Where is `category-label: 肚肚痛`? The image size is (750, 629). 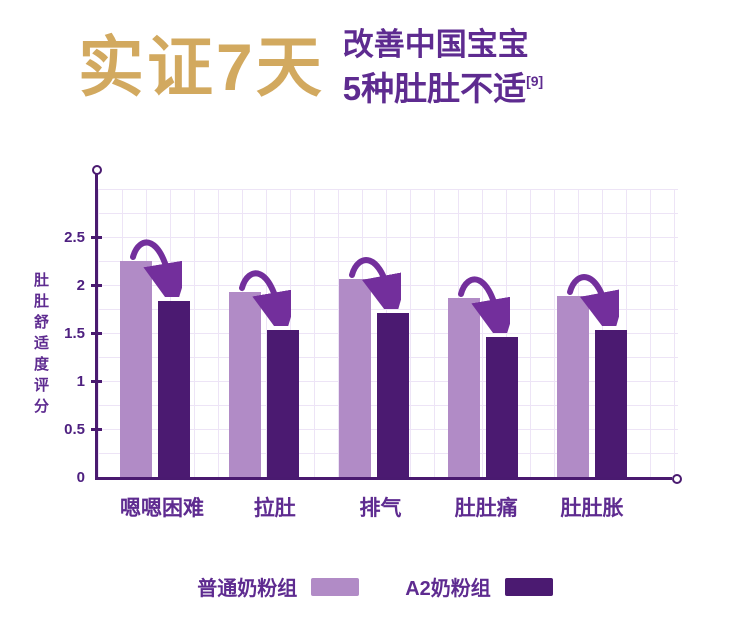 category-label: 肚肚痛 is located at coordinates (486, 508).